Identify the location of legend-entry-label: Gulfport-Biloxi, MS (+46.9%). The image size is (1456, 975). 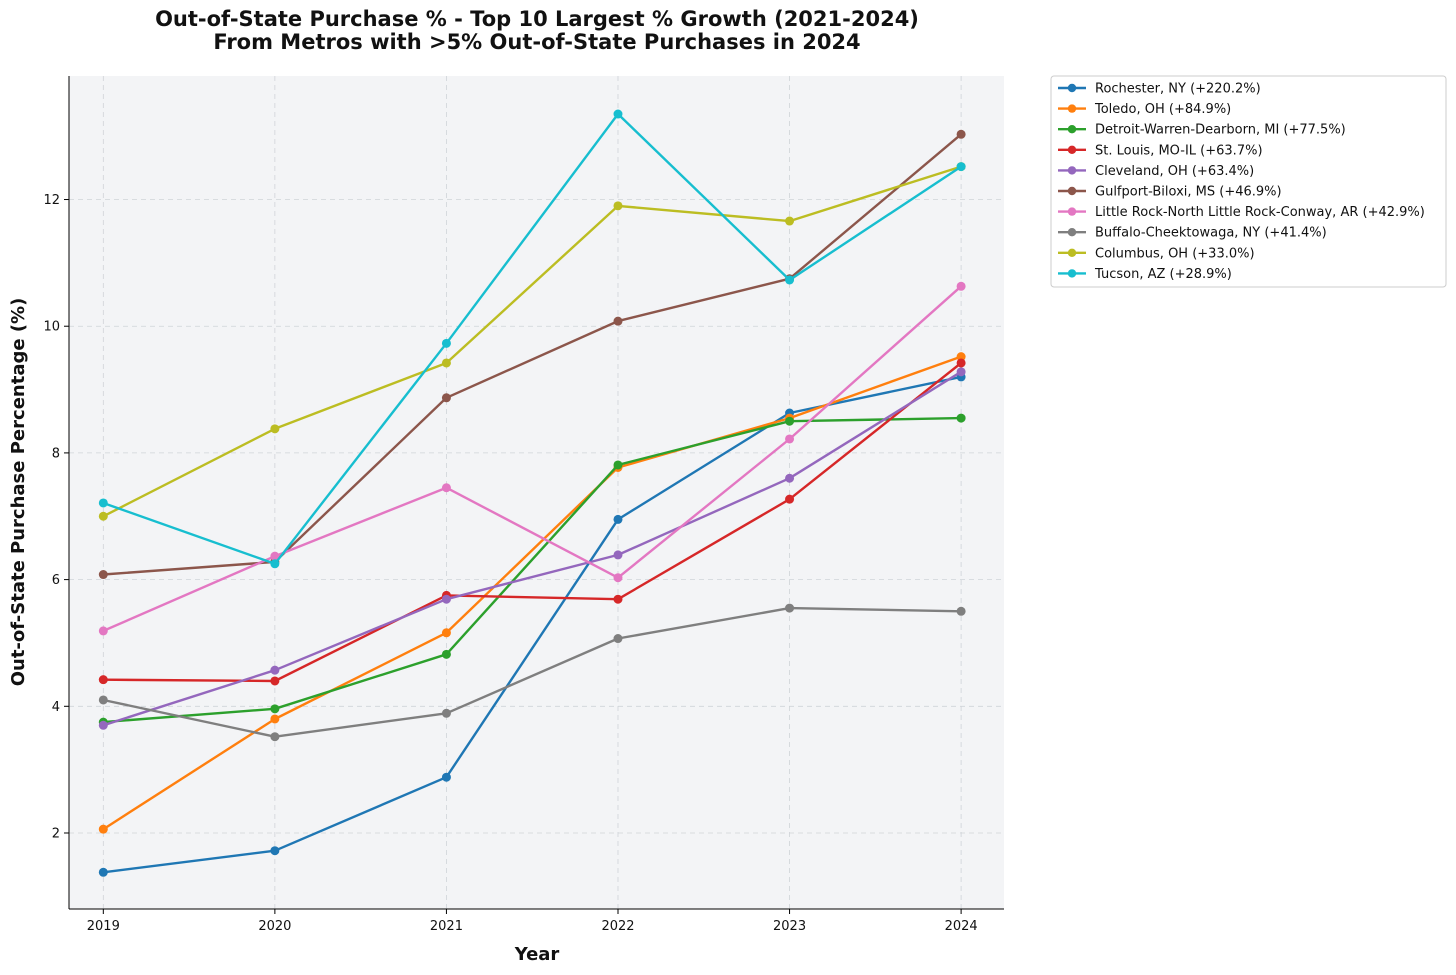
(1188, 192).